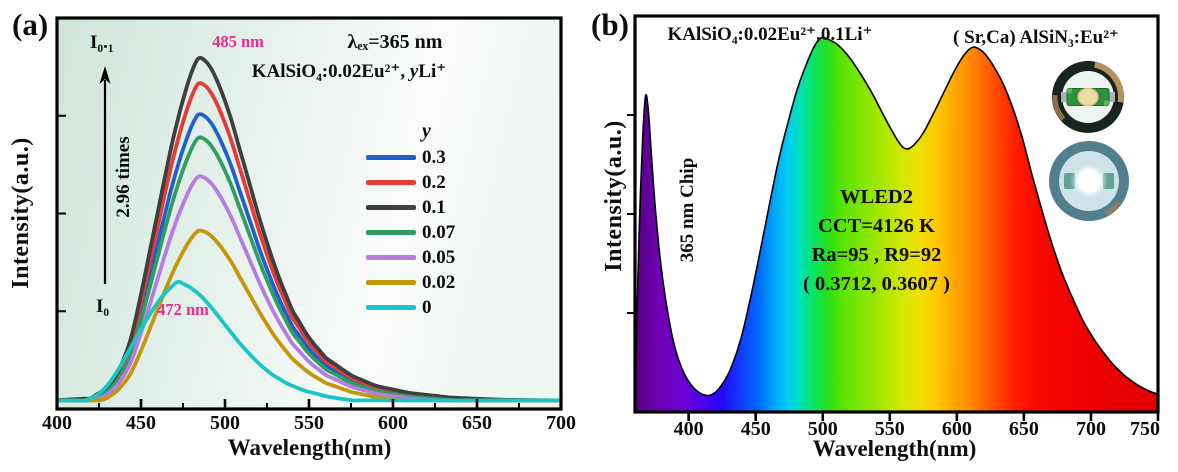 The height and width of the screenshot is (472, 1178). I want to click on compound-formula-text: KAlSiO₄:0.02Eu²⁺, yLi⁺, so click(349, 72).